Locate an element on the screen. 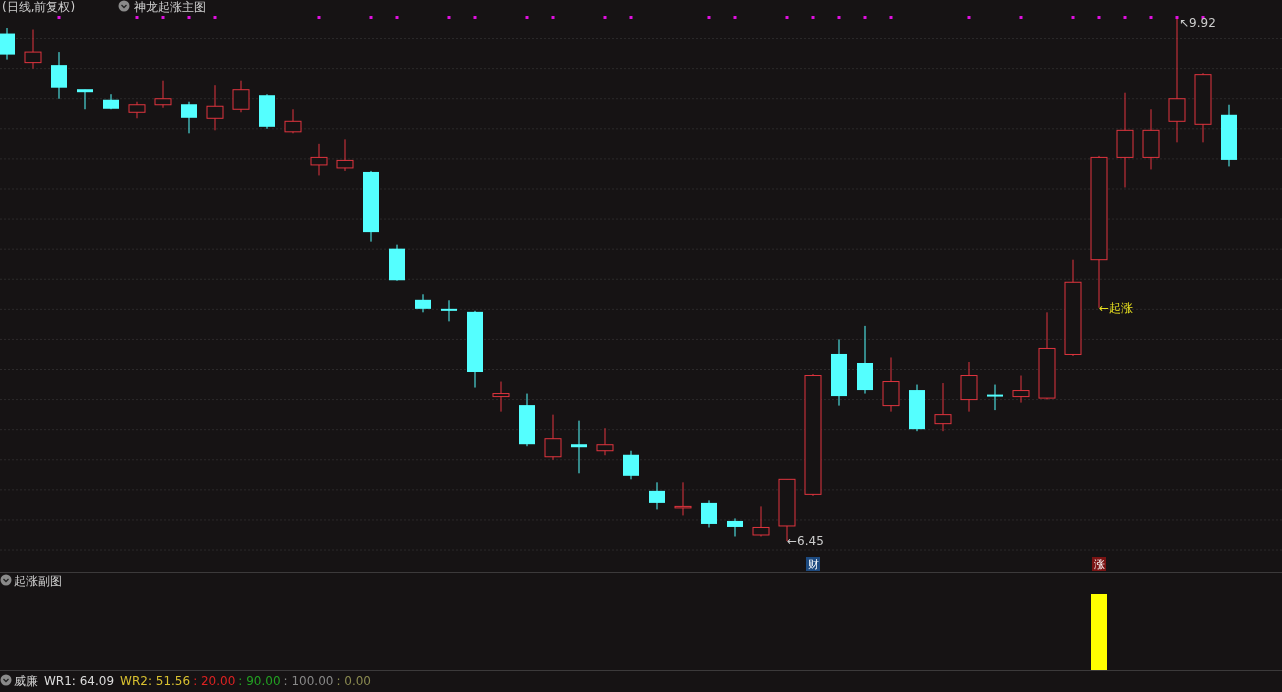  text: 威廉 is located at coordinates (26, 681).